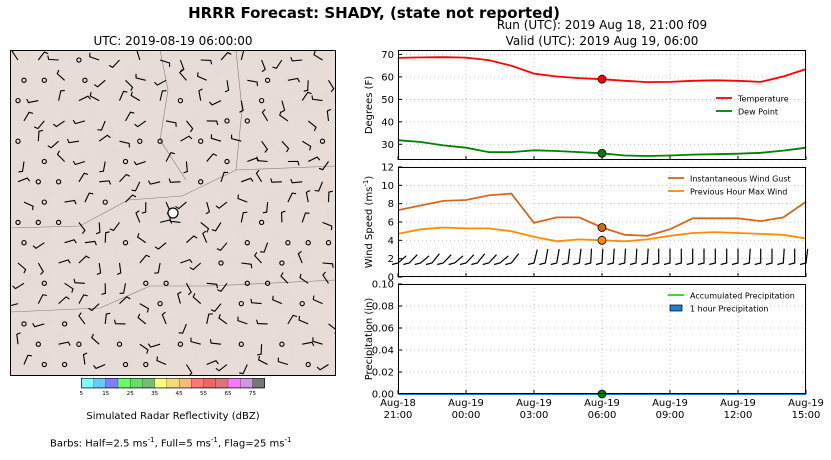 The image size is (831, 460). Describe the element at coordinates (670, 415) in the screenshot. I see `x-tick-label-time: 09:00` at that location.